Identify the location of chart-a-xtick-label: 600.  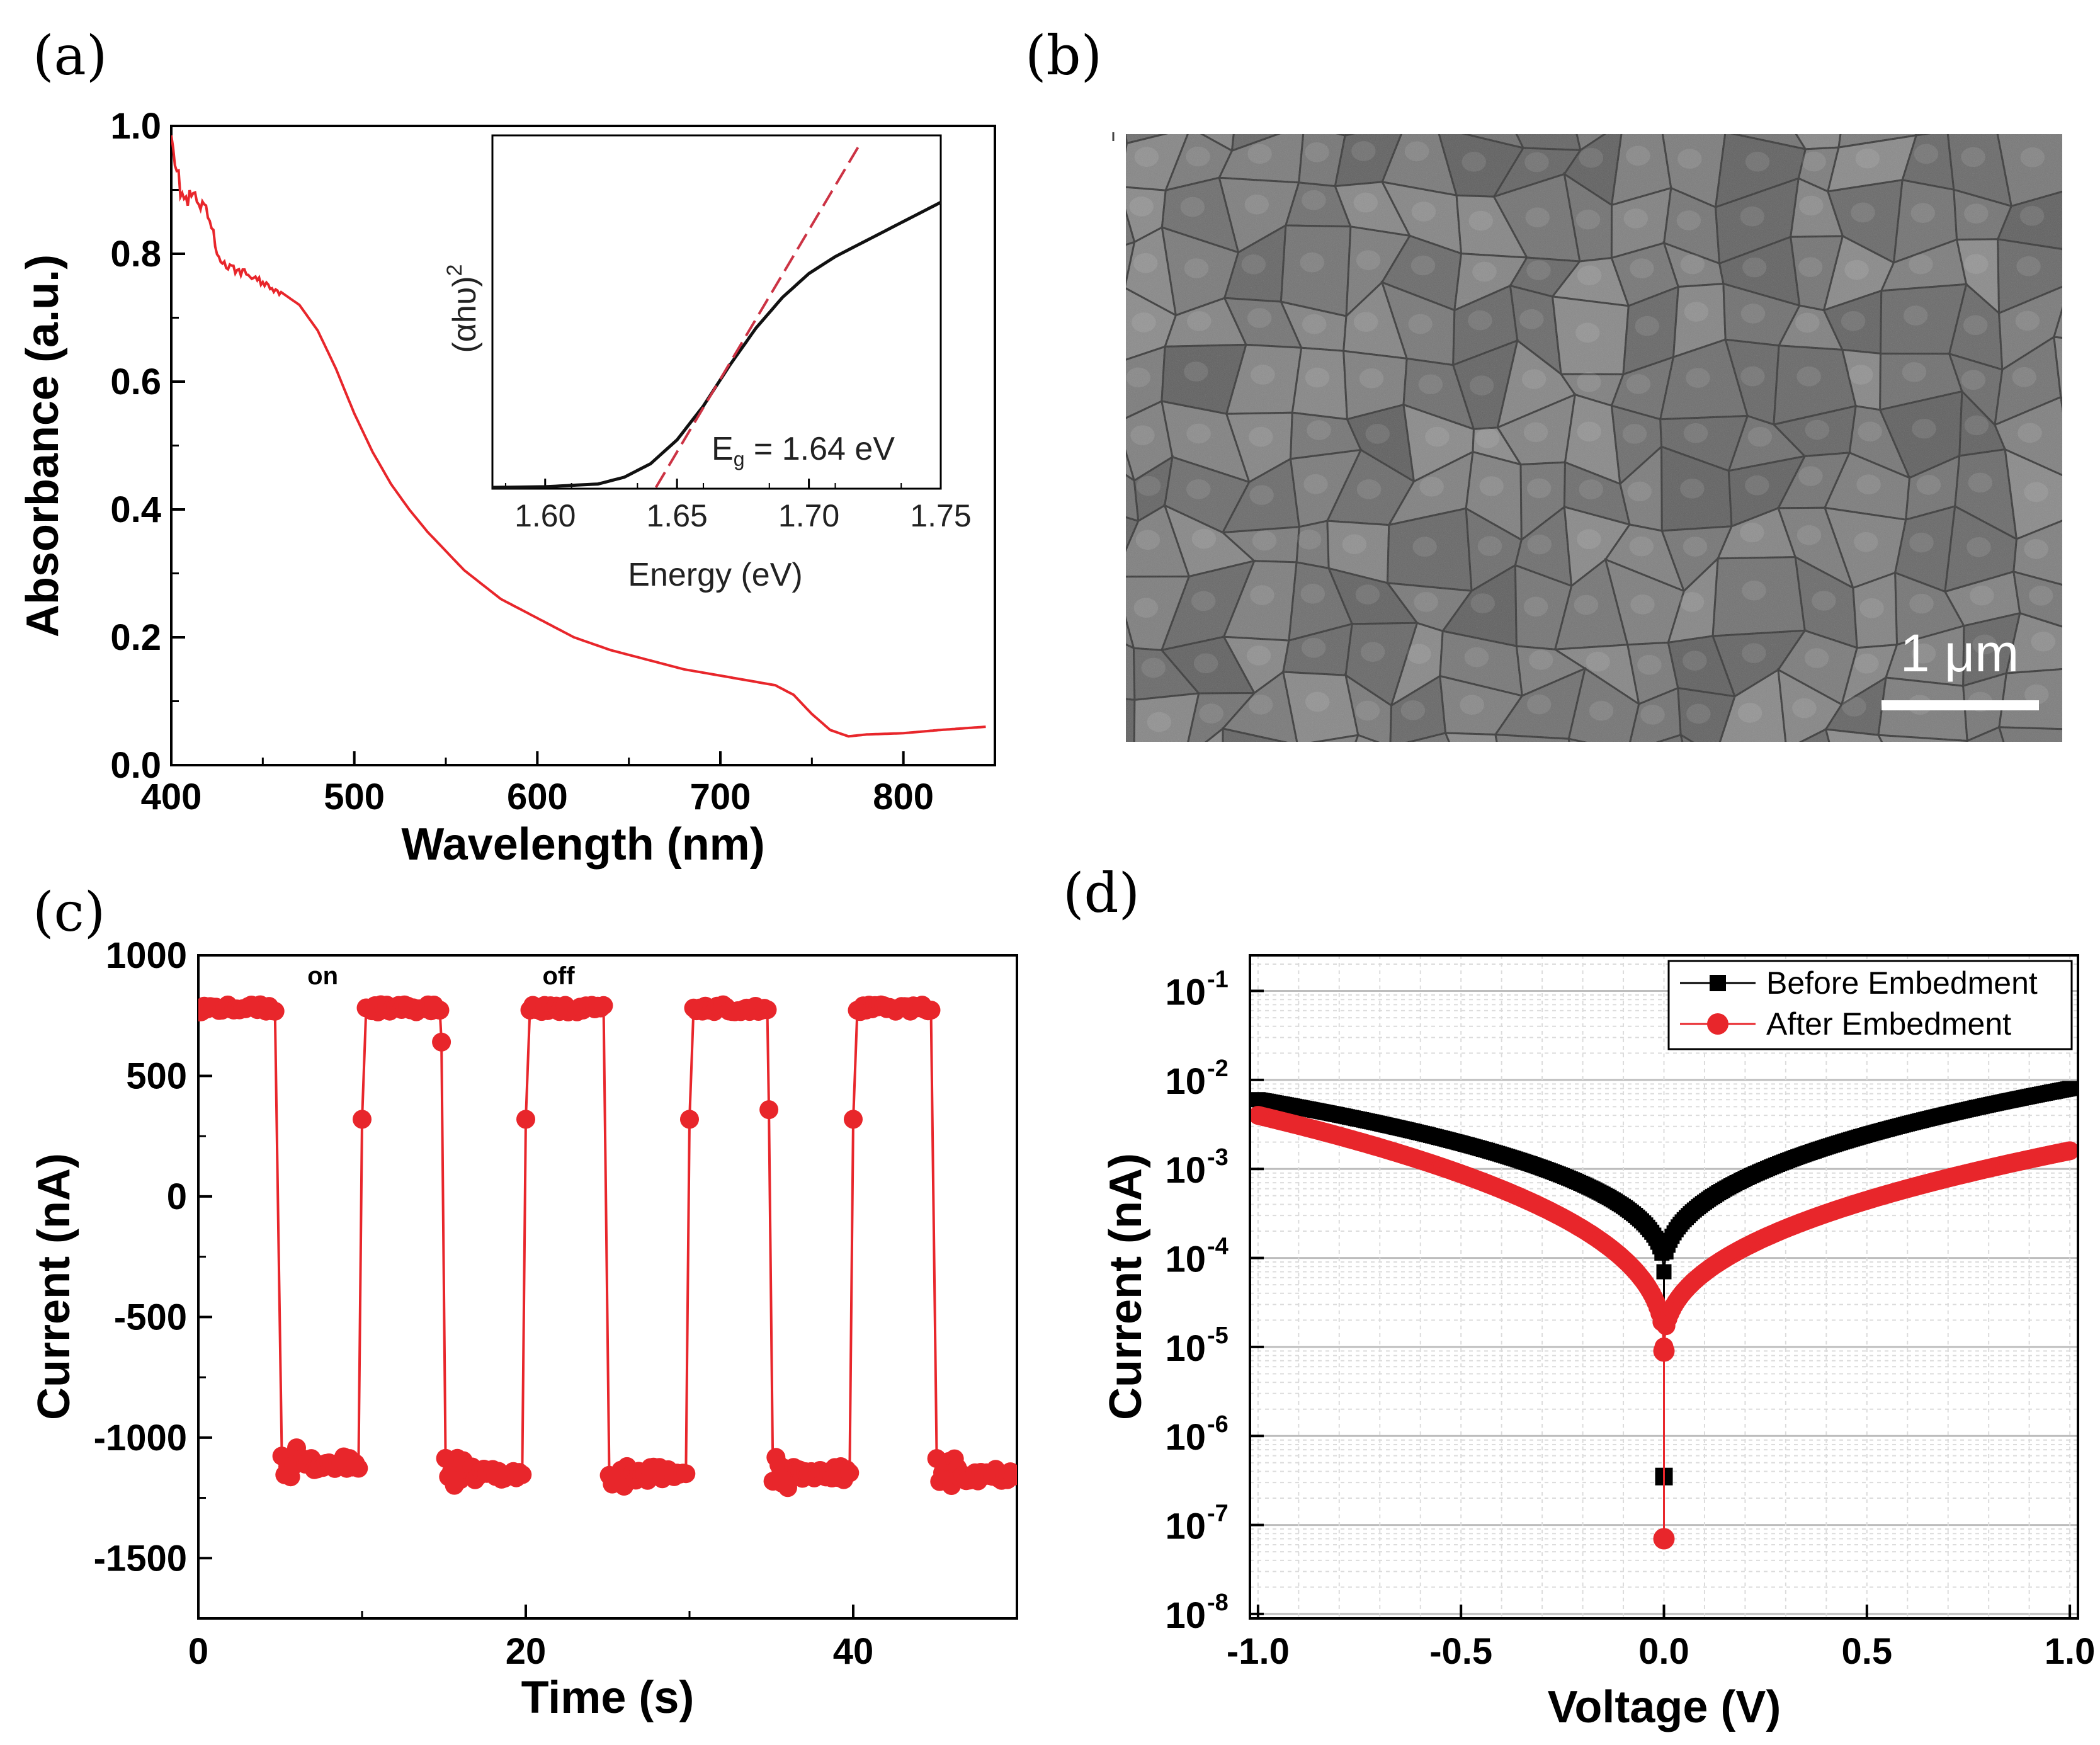
(537, 796).